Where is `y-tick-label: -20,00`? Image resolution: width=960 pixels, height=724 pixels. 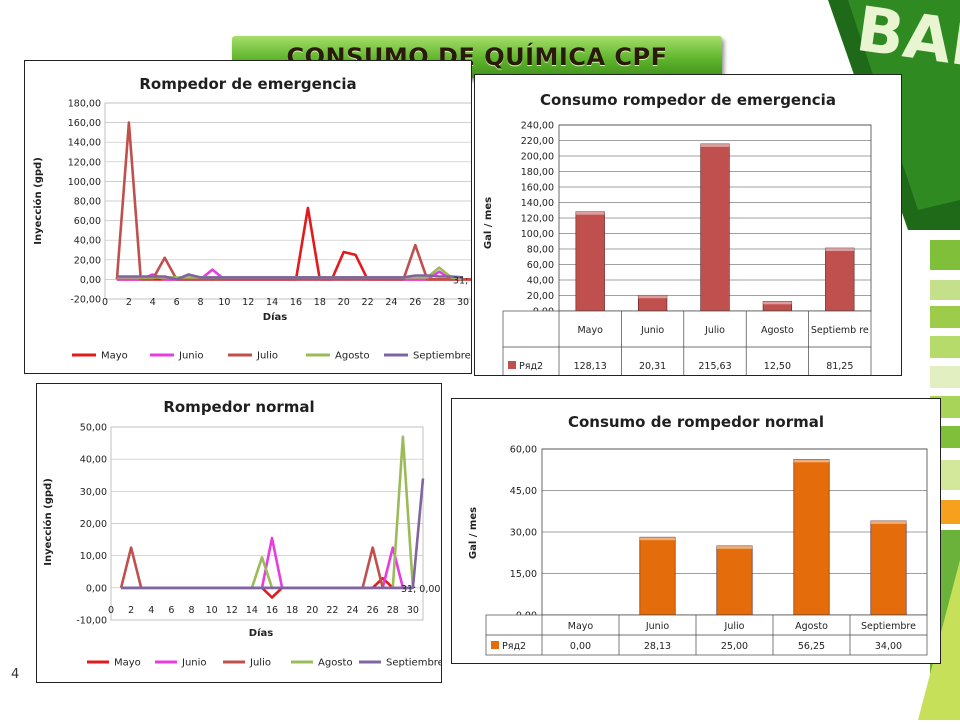
y-tick-label: -20,00 is located at coordinates (85, 300).